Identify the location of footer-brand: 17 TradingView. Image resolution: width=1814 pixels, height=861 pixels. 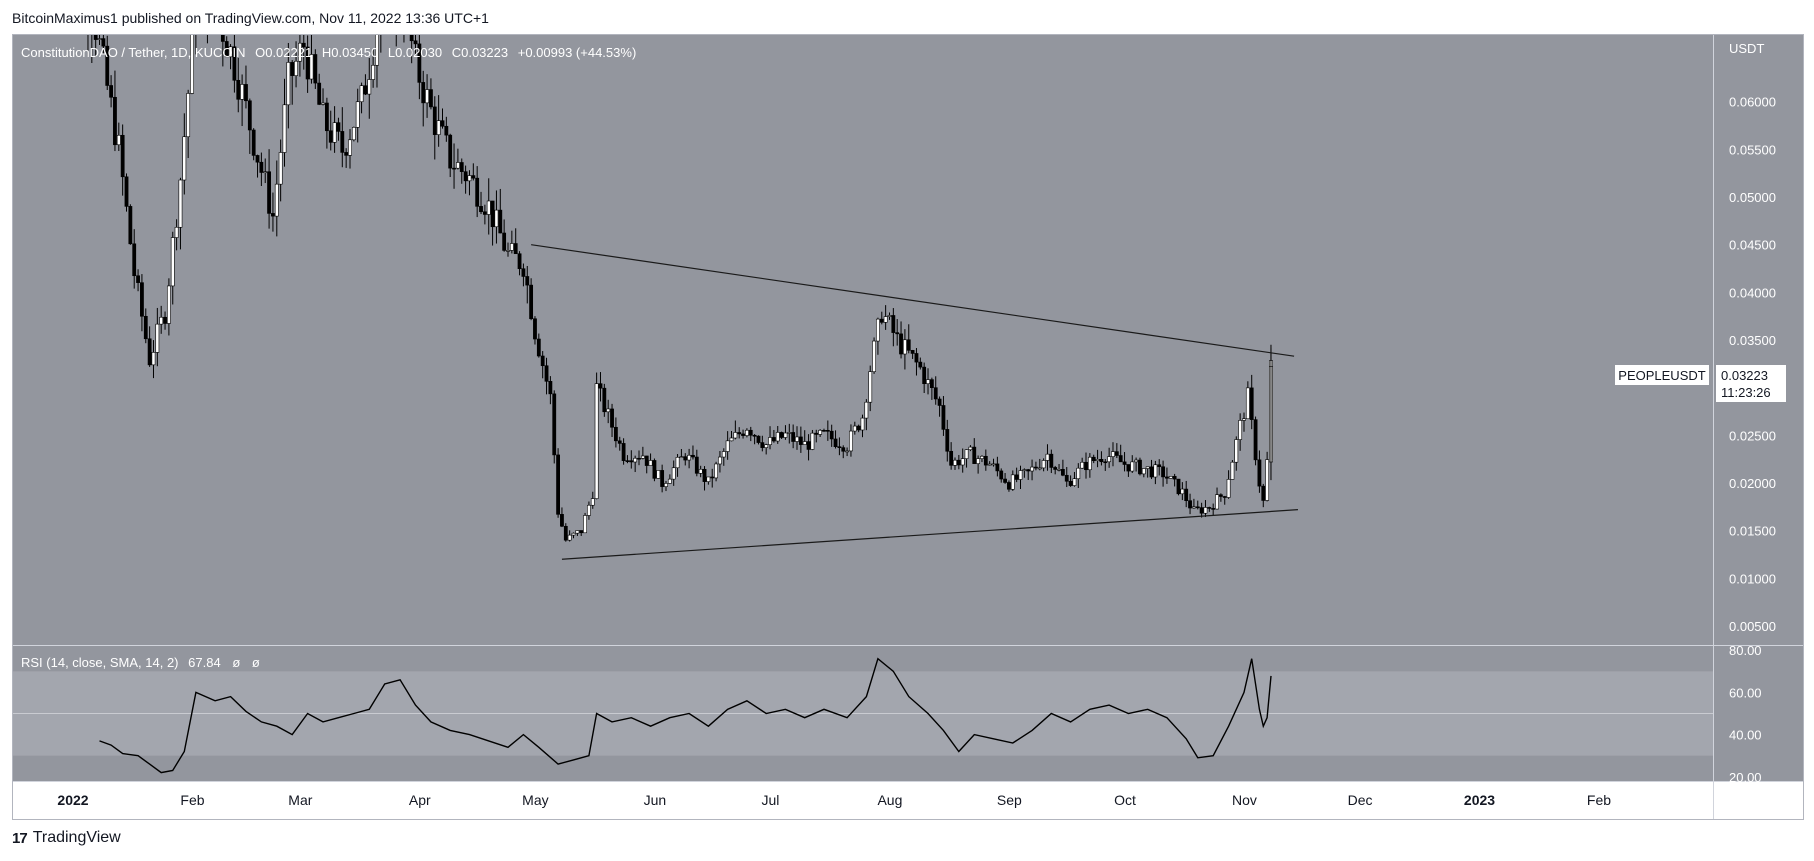
(66, 838).